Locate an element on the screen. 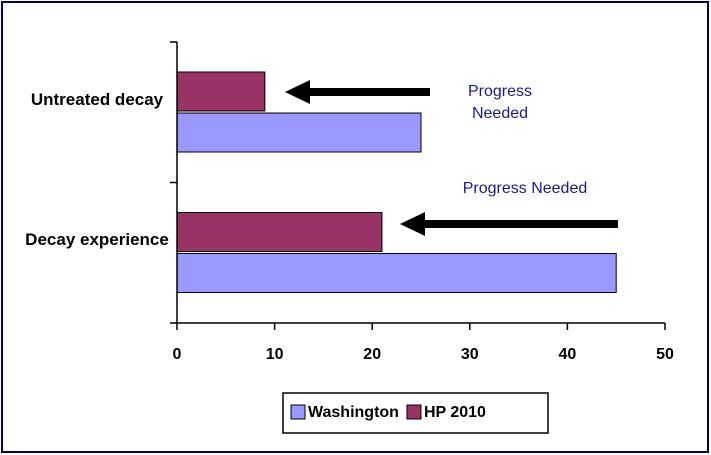  category-label: Untreated decay is located at coordinates (97, 99).